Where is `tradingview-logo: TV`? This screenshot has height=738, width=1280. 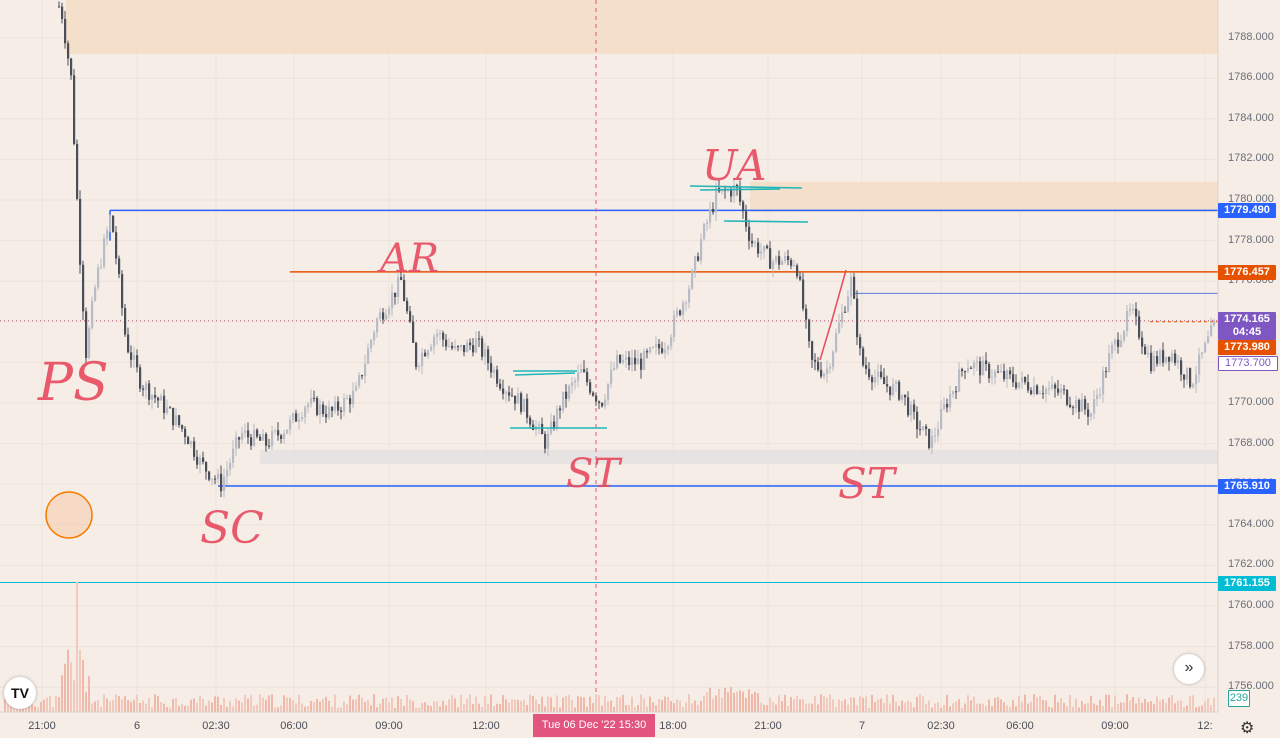 tradingview-logo: TV is located at coordinates (20, 693).